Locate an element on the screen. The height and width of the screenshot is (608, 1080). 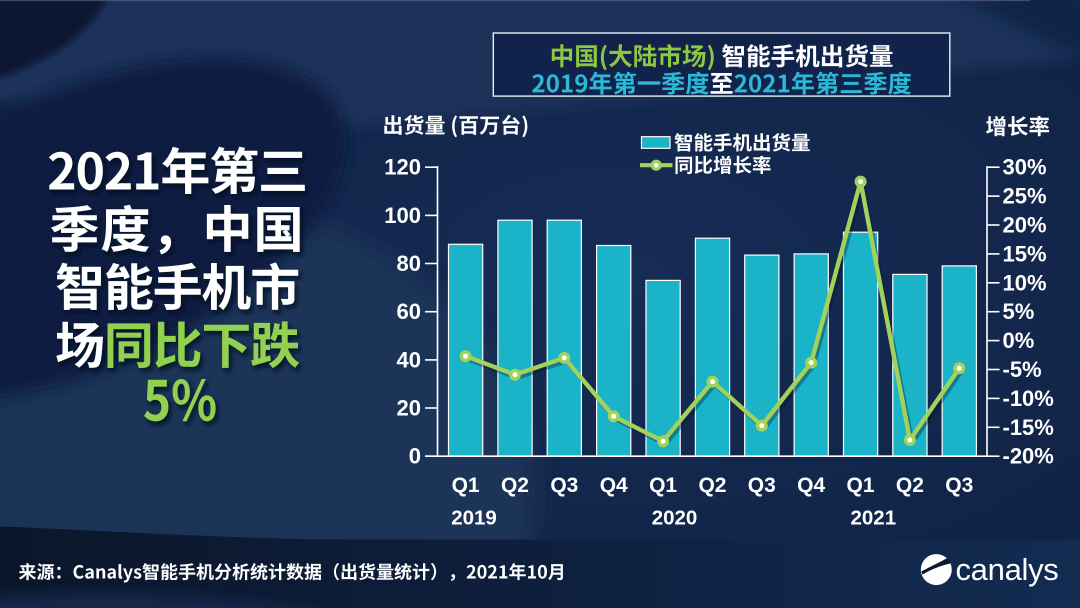
svg-text: -15% is located at coordinates (1028, 427).